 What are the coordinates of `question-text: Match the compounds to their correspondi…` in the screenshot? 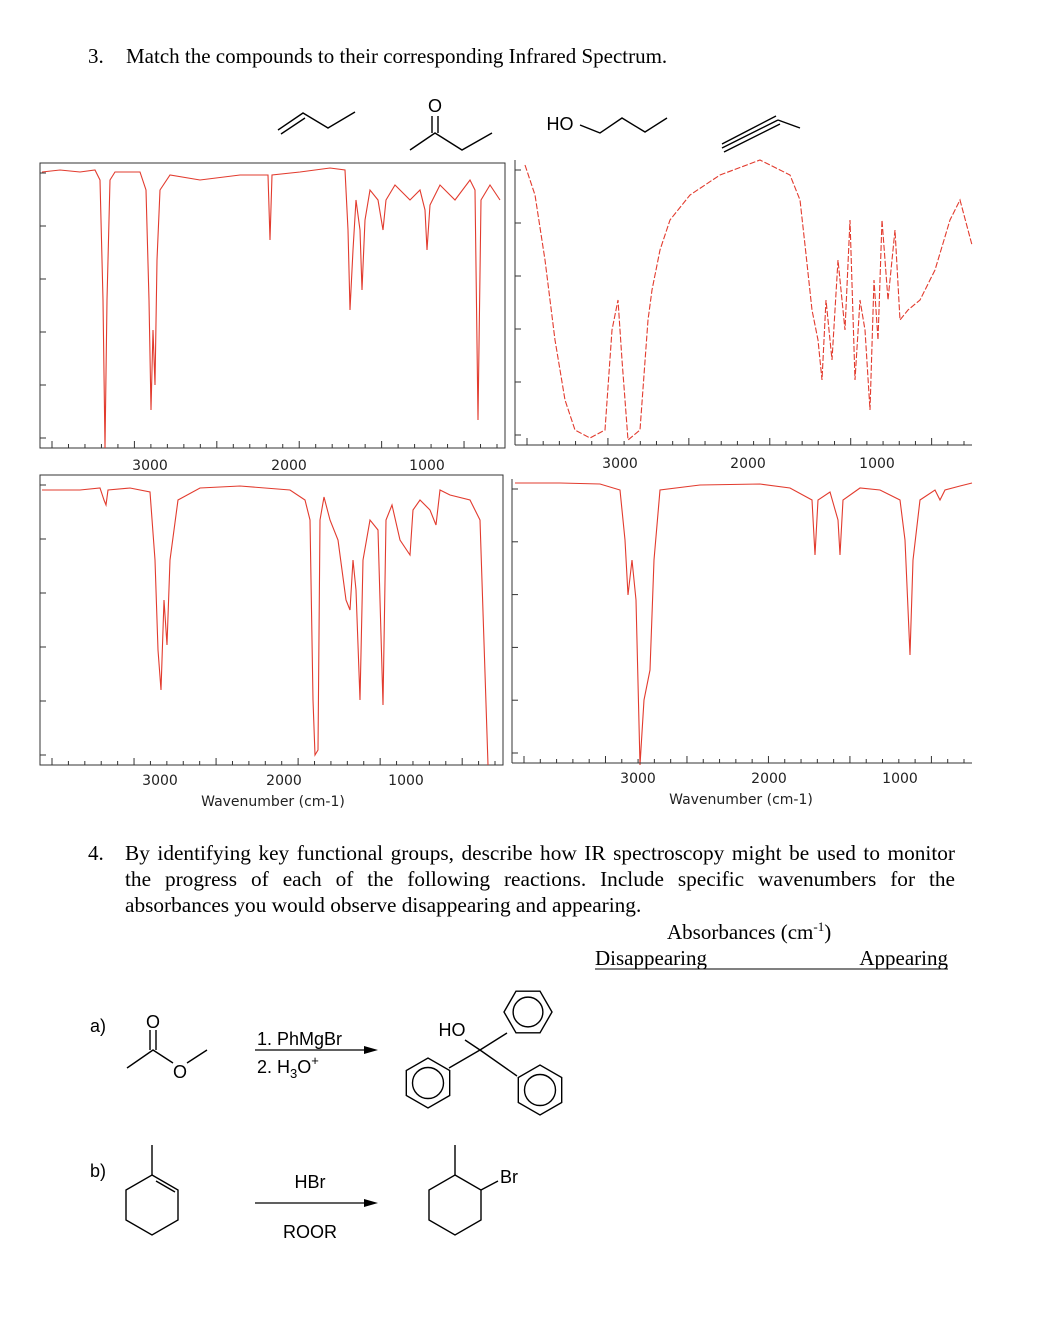 It's located at (396, 56).